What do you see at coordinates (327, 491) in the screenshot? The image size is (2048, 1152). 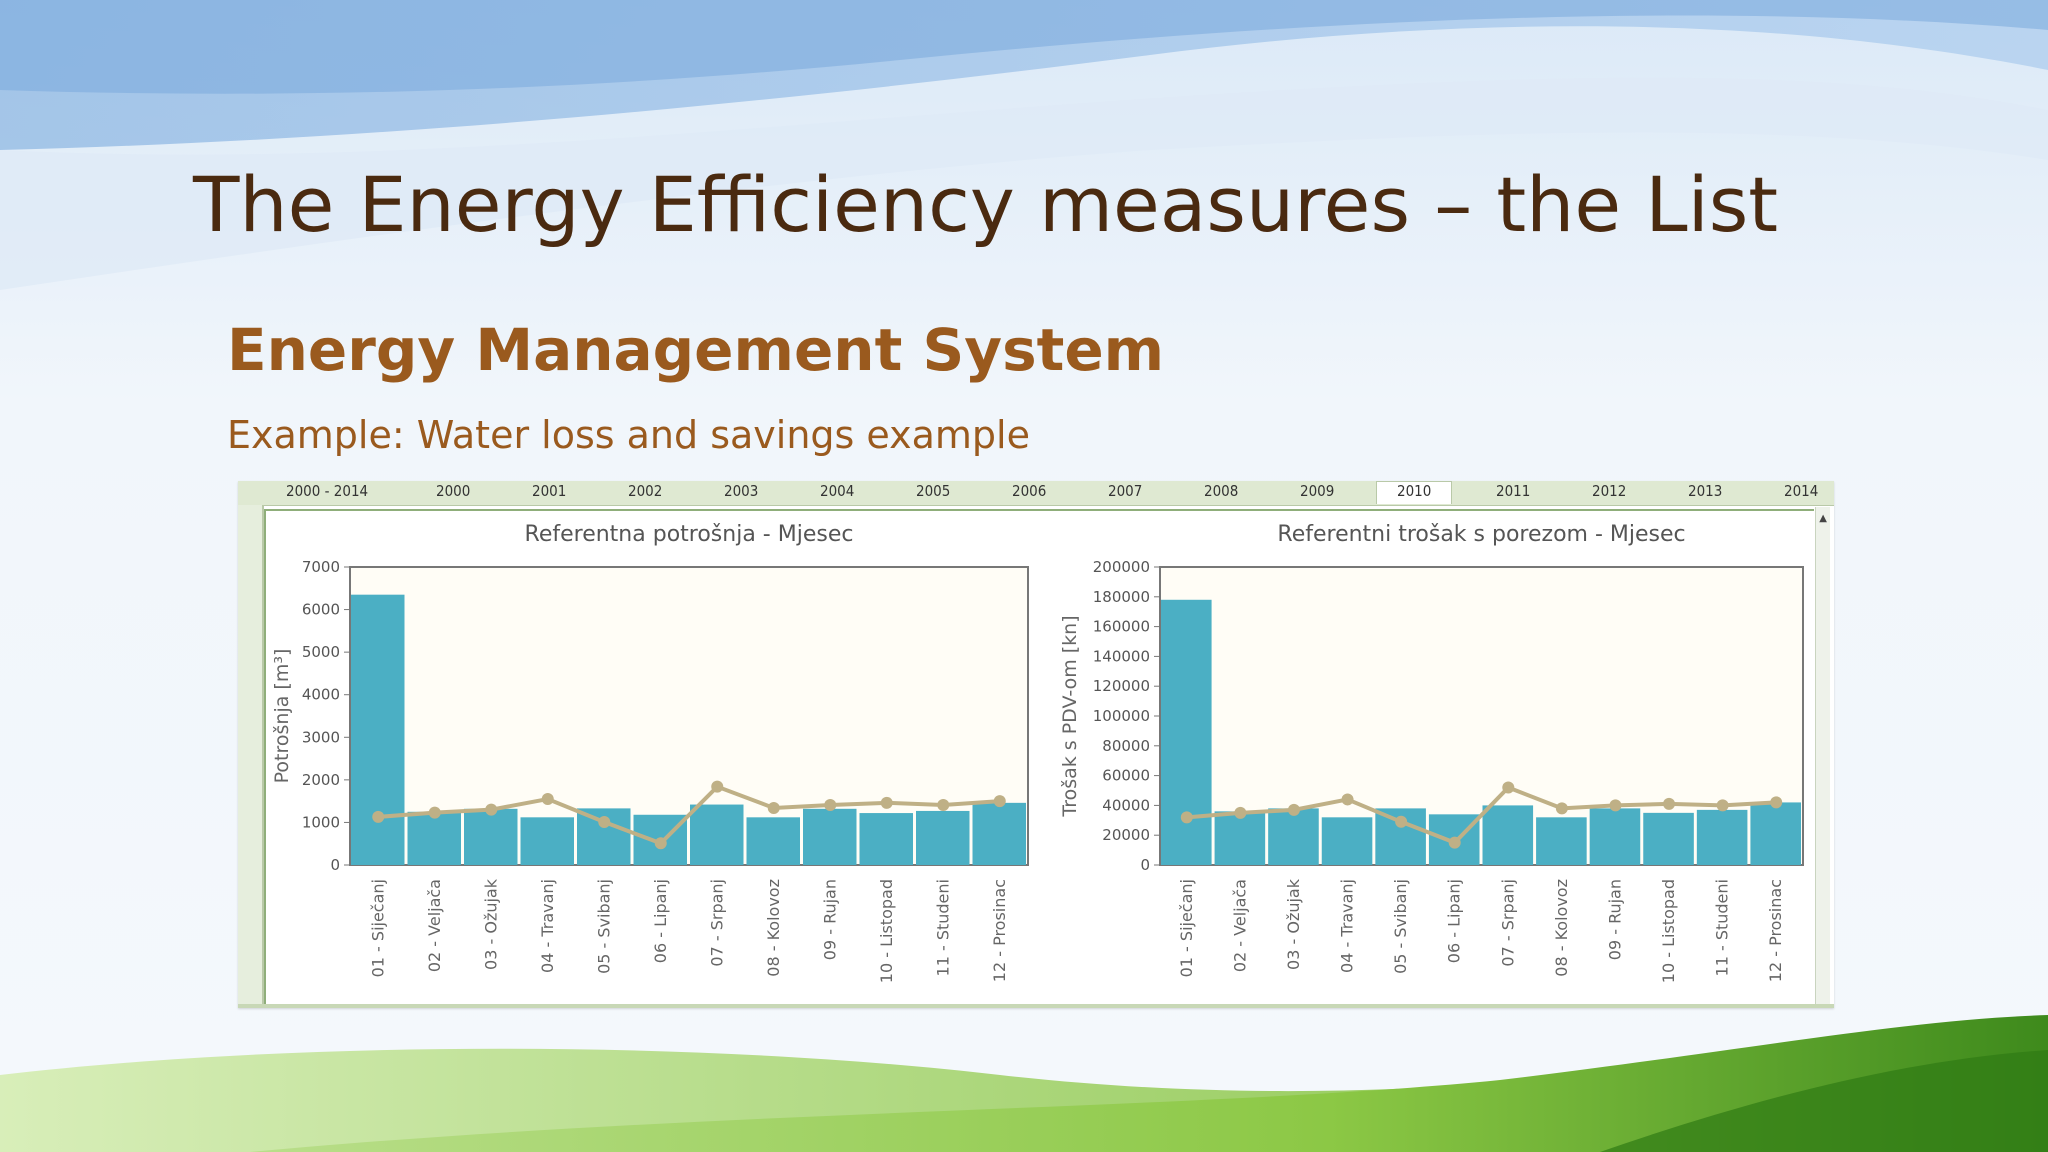 I see `tab-2000-2014: 2000 - 2014` at bounding box center [327, 491].